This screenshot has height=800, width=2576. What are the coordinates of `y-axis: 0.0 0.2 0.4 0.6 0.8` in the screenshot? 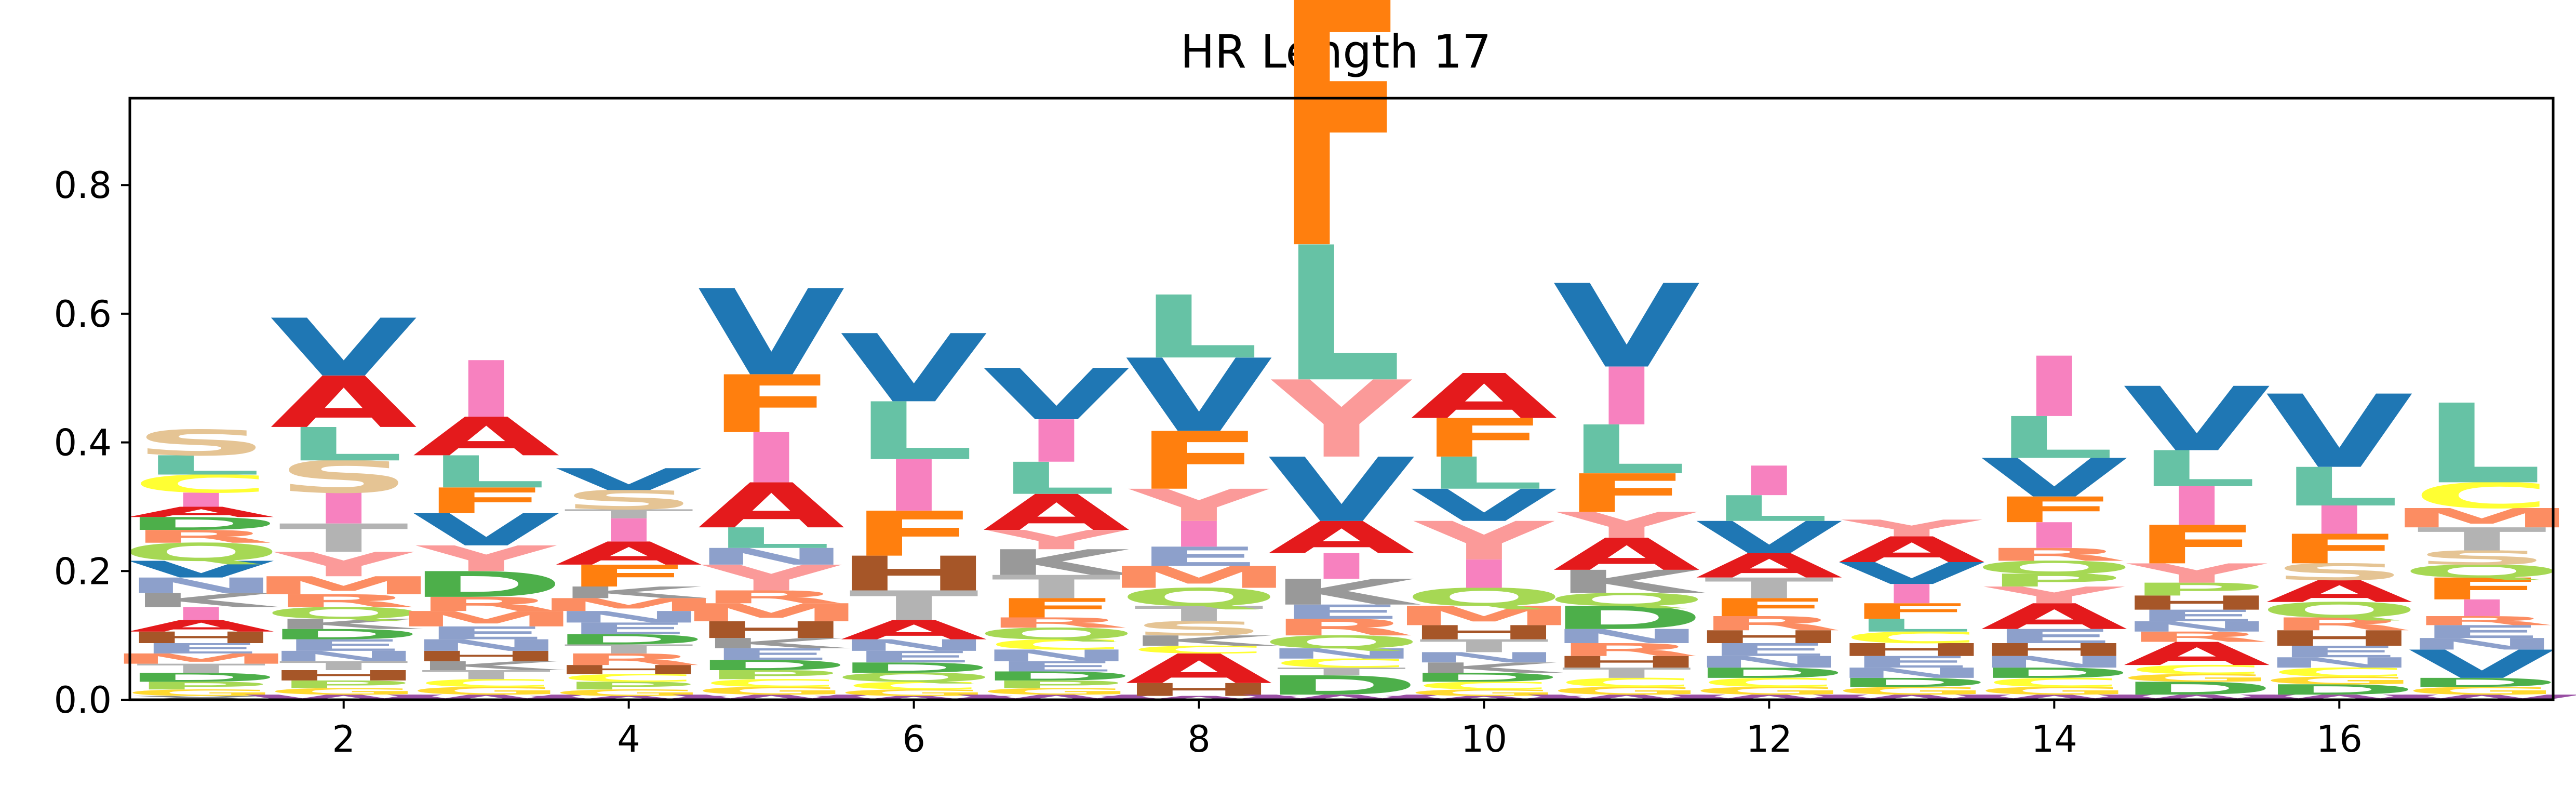 It's located at (92, 443).